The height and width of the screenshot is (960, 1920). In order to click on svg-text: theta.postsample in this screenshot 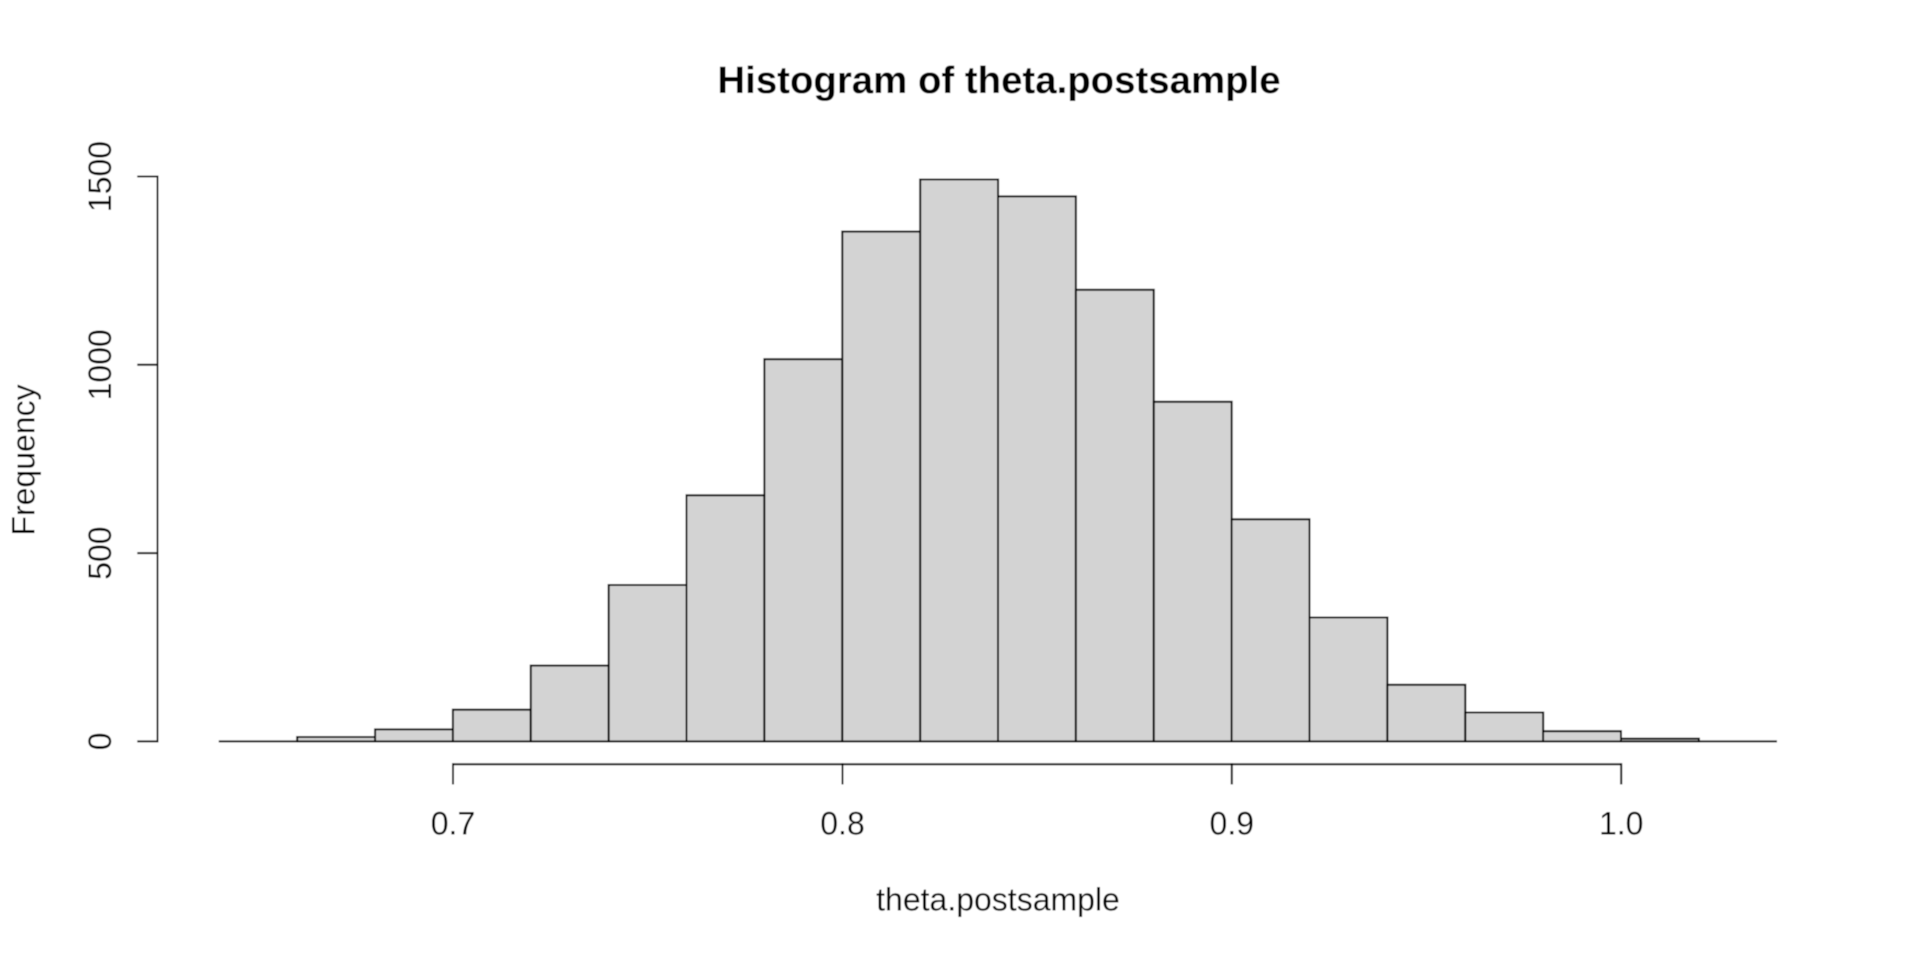, I will do `click(998, 900)`.